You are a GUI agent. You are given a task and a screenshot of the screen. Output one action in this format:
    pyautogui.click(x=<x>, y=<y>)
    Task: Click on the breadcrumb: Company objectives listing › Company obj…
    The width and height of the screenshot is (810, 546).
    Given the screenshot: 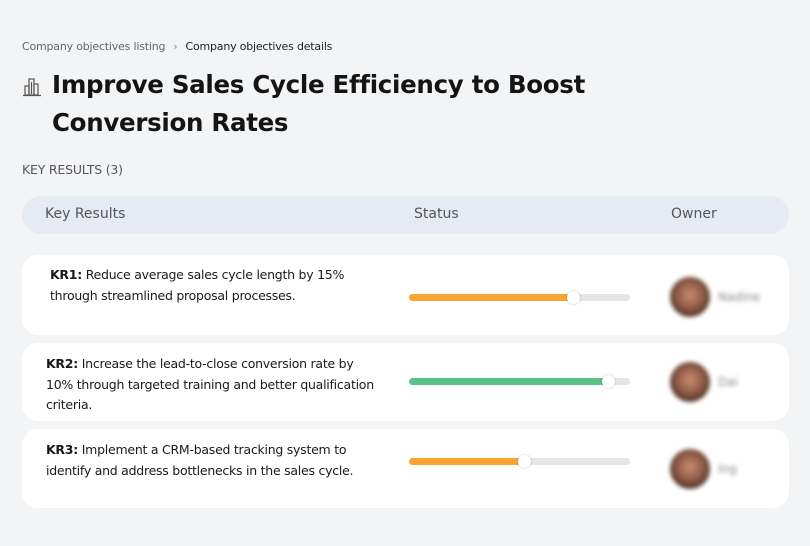 What is the action you would take?
    pyautogui.click(x=177, y=46)
    